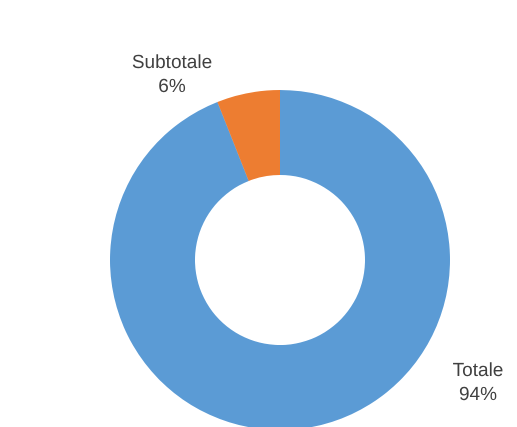 This screenshot has height=427, width=517. What do you see at coordinates (478, 394) in the screenshot?
I see `data-label: 94%` at bounding box center [478, 394].